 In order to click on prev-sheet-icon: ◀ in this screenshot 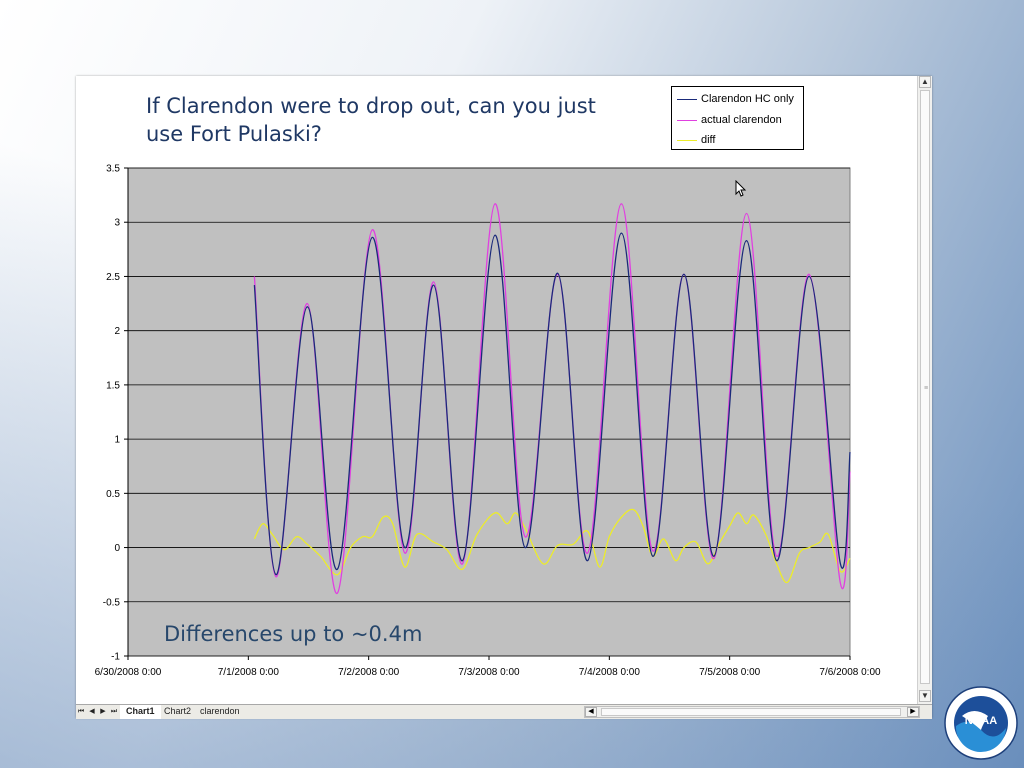, I will do `click(92, 711)`.